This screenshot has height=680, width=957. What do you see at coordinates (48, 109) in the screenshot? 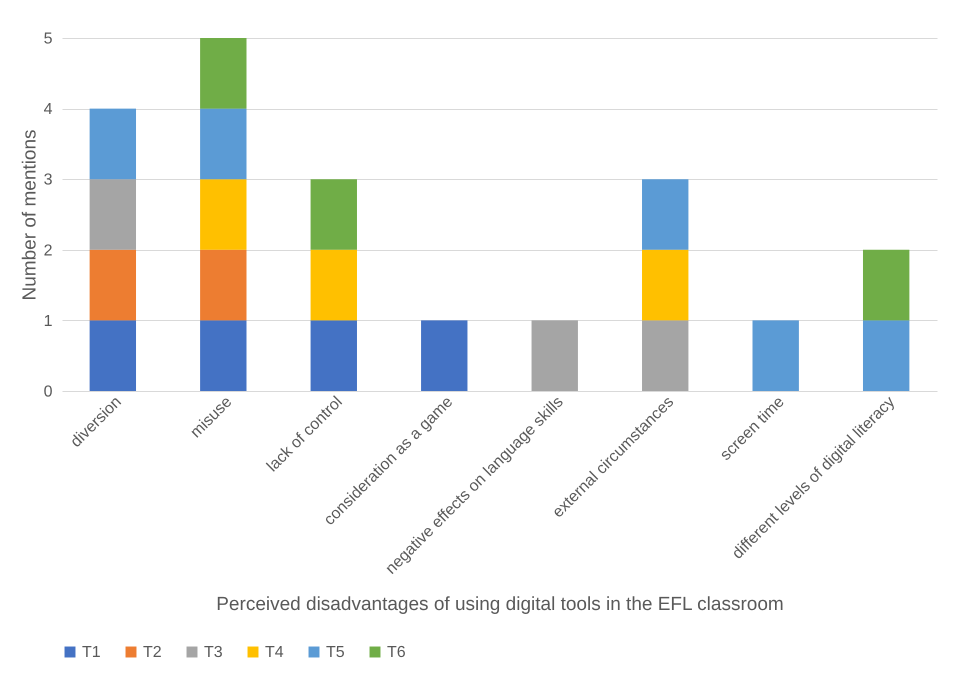
I see `y-tick-label: 4` at bounding box center [48, 109].